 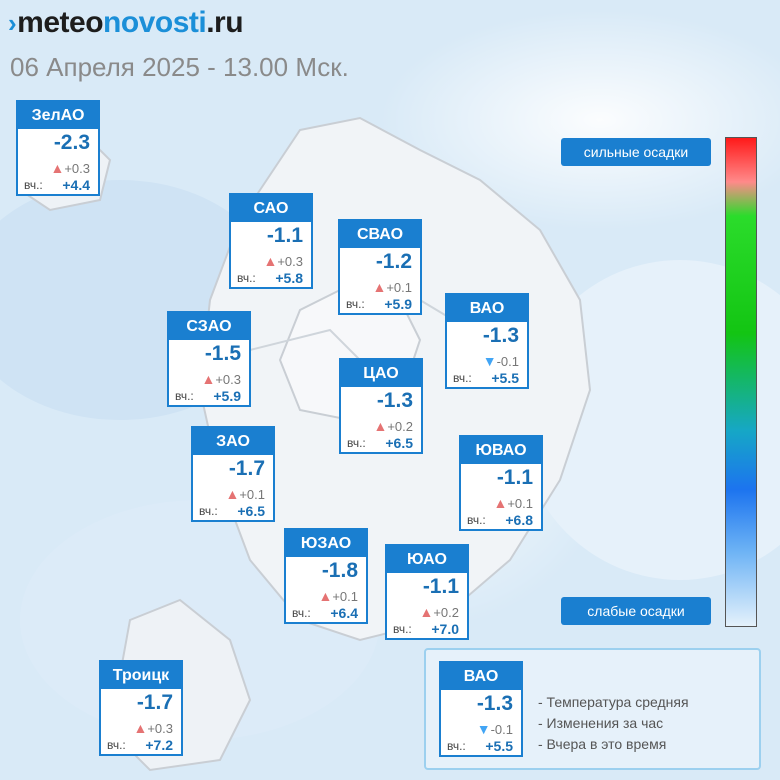 What do you see at coordinates (636, 152) in the screenshot?
I see `scale-top-label: сильные осадки` at bounding box center [636, 152].